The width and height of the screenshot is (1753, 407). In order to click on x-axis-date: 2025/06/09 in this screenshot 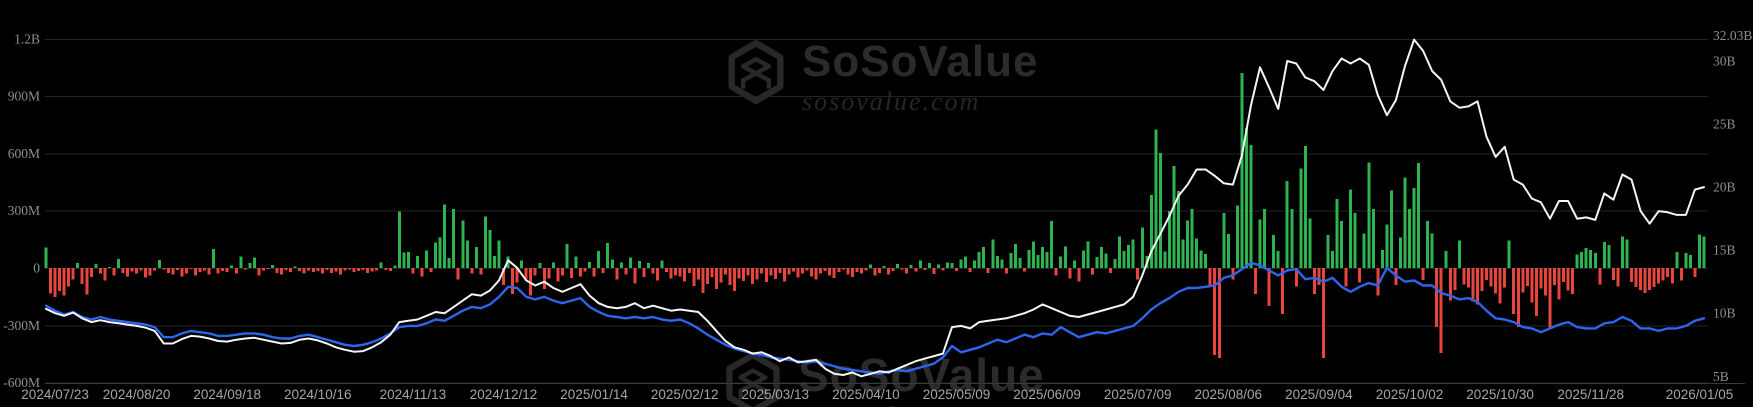, I will do `click(1047, 394)`.